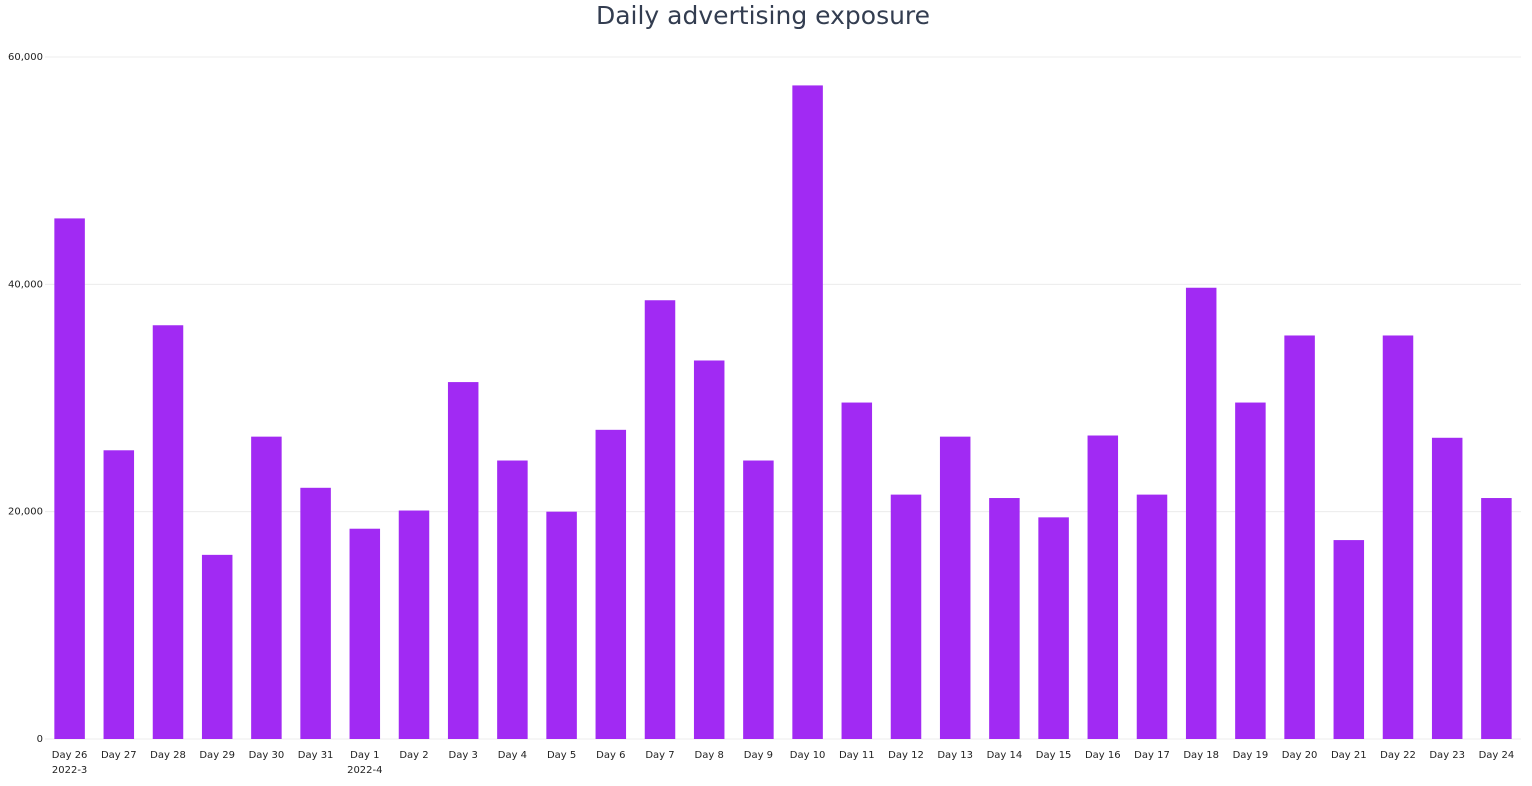 The height and width of the screenshot is (786, 1532). What do you see at coordinates (316, 755) in the screenshot?
I see `x-tick-label: Day 31` at bounding box center [316, 755].